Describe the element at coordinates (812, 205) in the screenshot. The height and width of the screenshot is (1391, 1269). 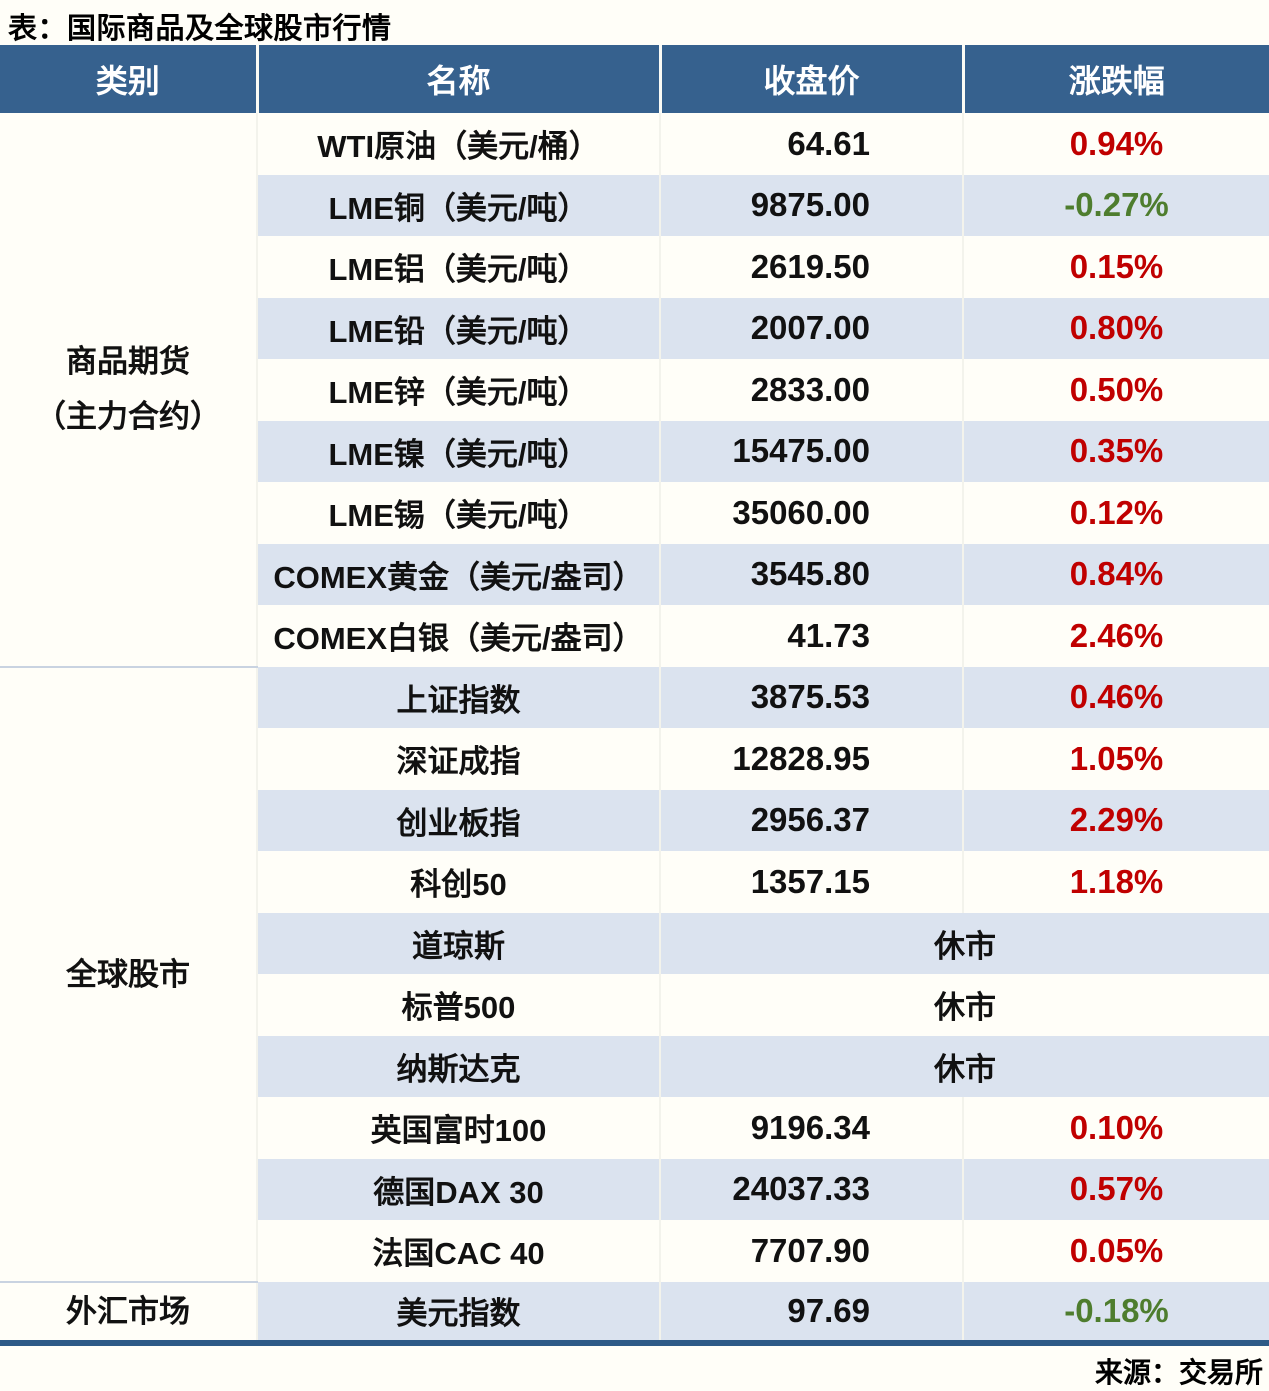
I see `close-cell: 9875.00` at that location.